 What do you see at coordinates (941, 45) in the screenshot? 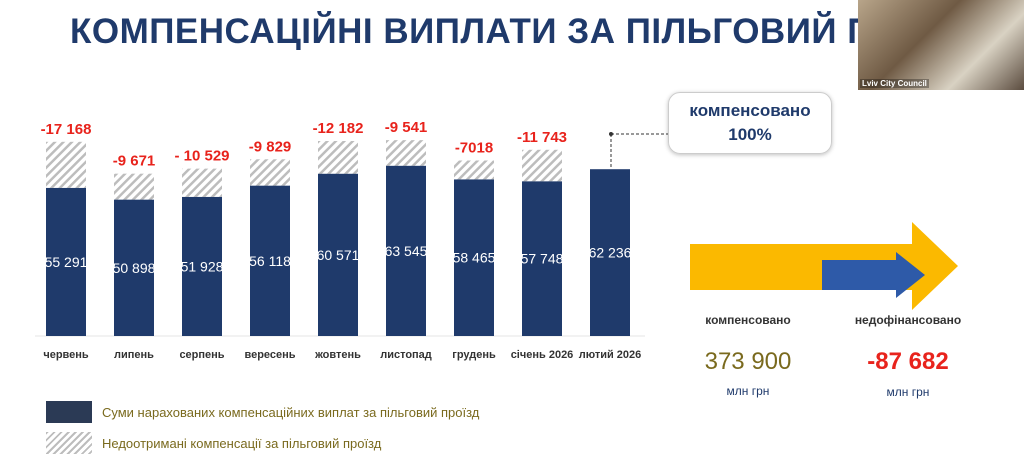
I see `video-overlay: Lviv City Council` at bounding box center [941, 45].